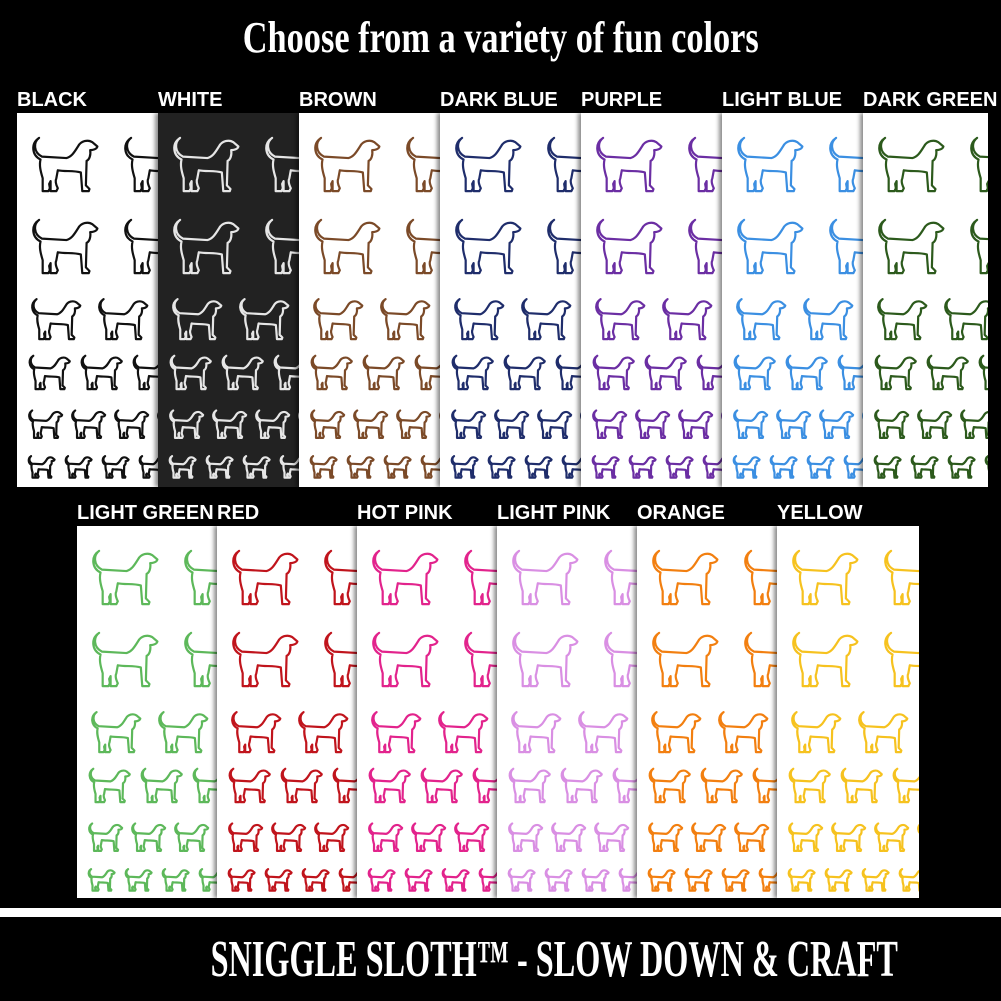  Describe the element at coordinates (500, 912) in the screenshot. I see `divider` at that location.